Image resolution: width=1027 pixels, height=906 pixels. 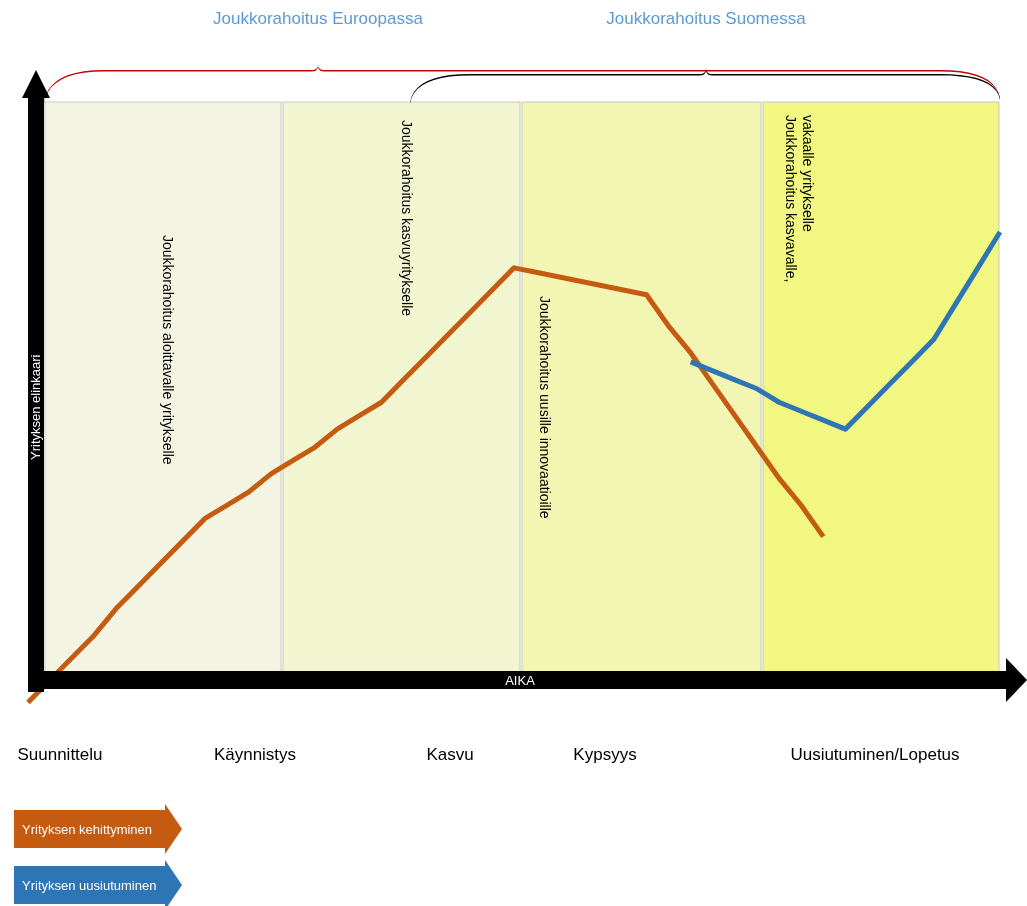 What do you see at coordinates (545, 407) in the screenshot?
I see `annotation: Joukkorahoitus uusille innovaatioille` at bounding box center [545, 407].